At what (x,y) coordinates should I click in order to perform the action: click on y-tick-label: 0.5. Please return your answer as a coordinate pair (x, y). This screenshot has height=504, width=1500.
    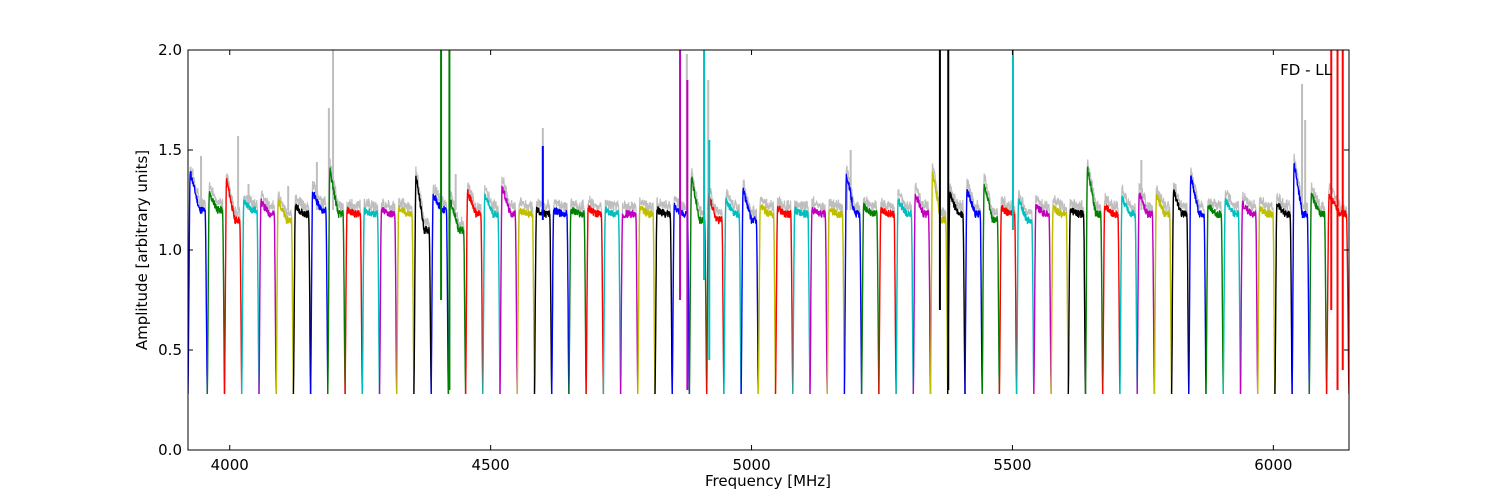
    Looking at the image, I should click on (170, 350).